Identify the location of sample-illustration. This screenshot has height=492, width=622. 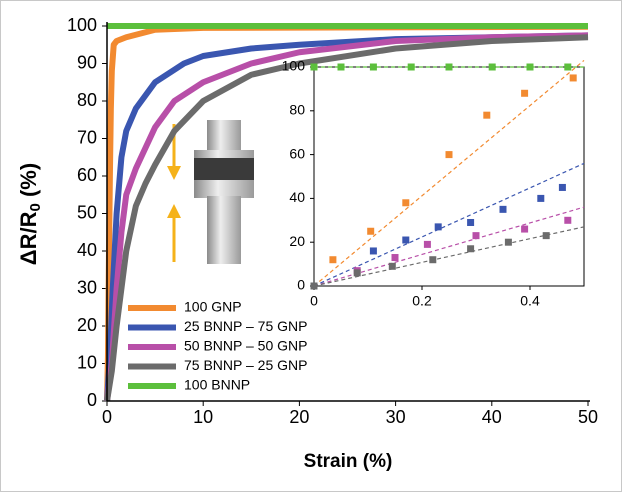
(210, 192).